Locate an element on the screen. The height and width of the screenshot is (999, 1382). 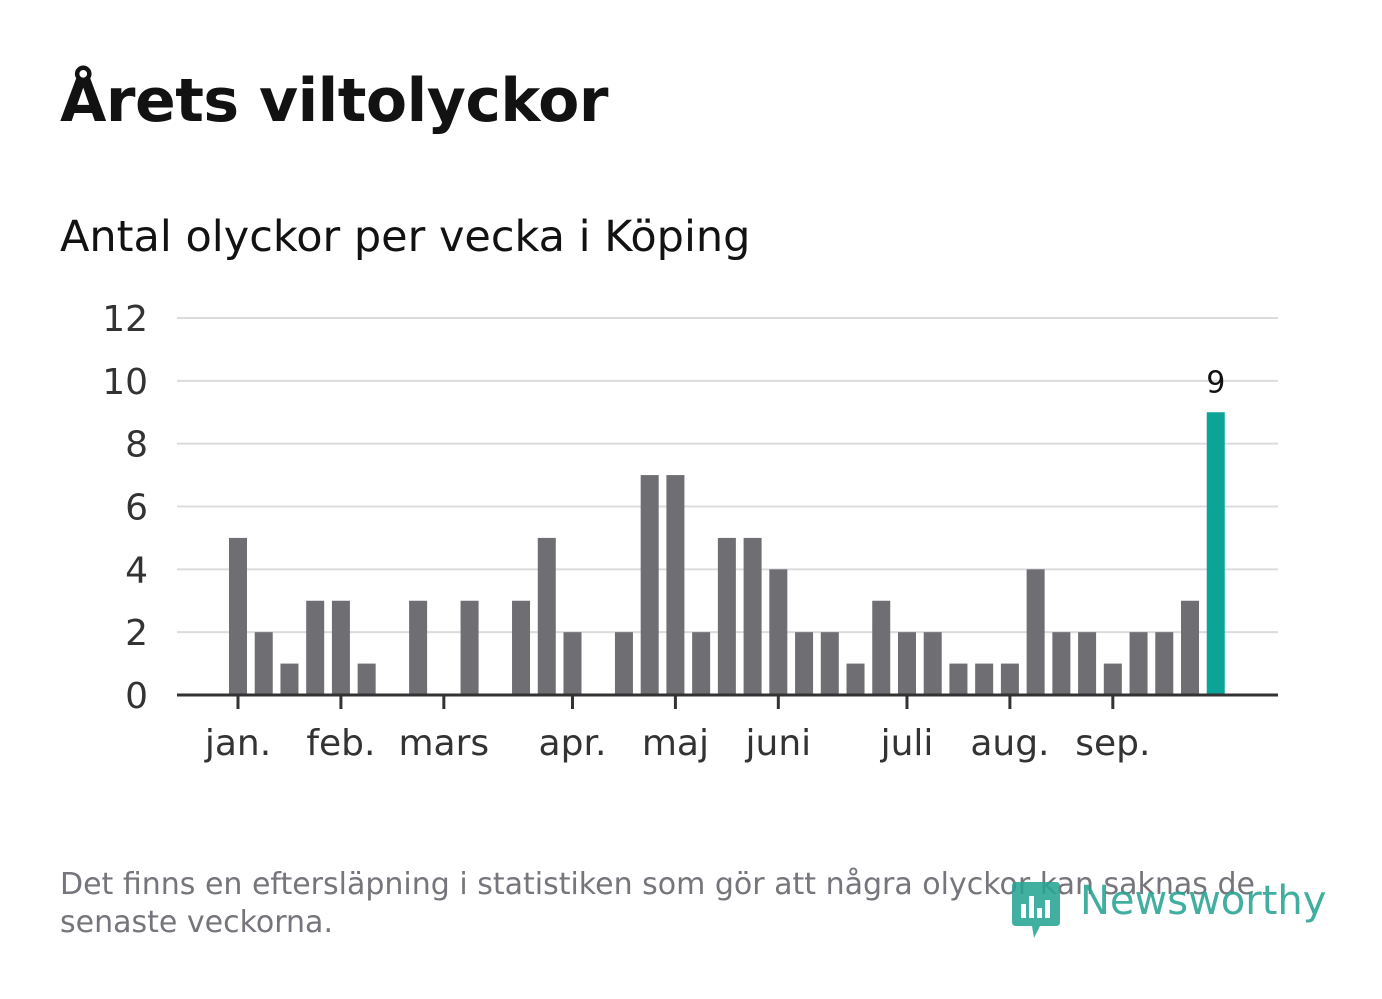
newsworthy-logo: Newsworthy is located at coordinates (1170, 909).